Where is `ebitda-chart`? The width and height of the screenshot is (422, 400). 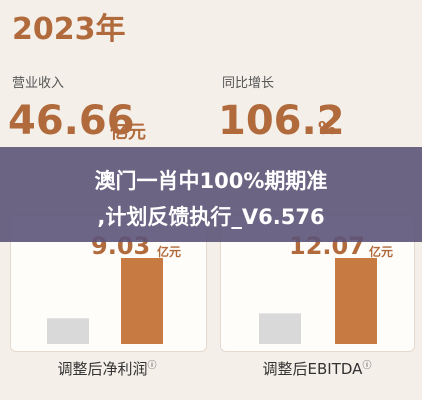
ebitda-chart is located at coordinates (318, 301).